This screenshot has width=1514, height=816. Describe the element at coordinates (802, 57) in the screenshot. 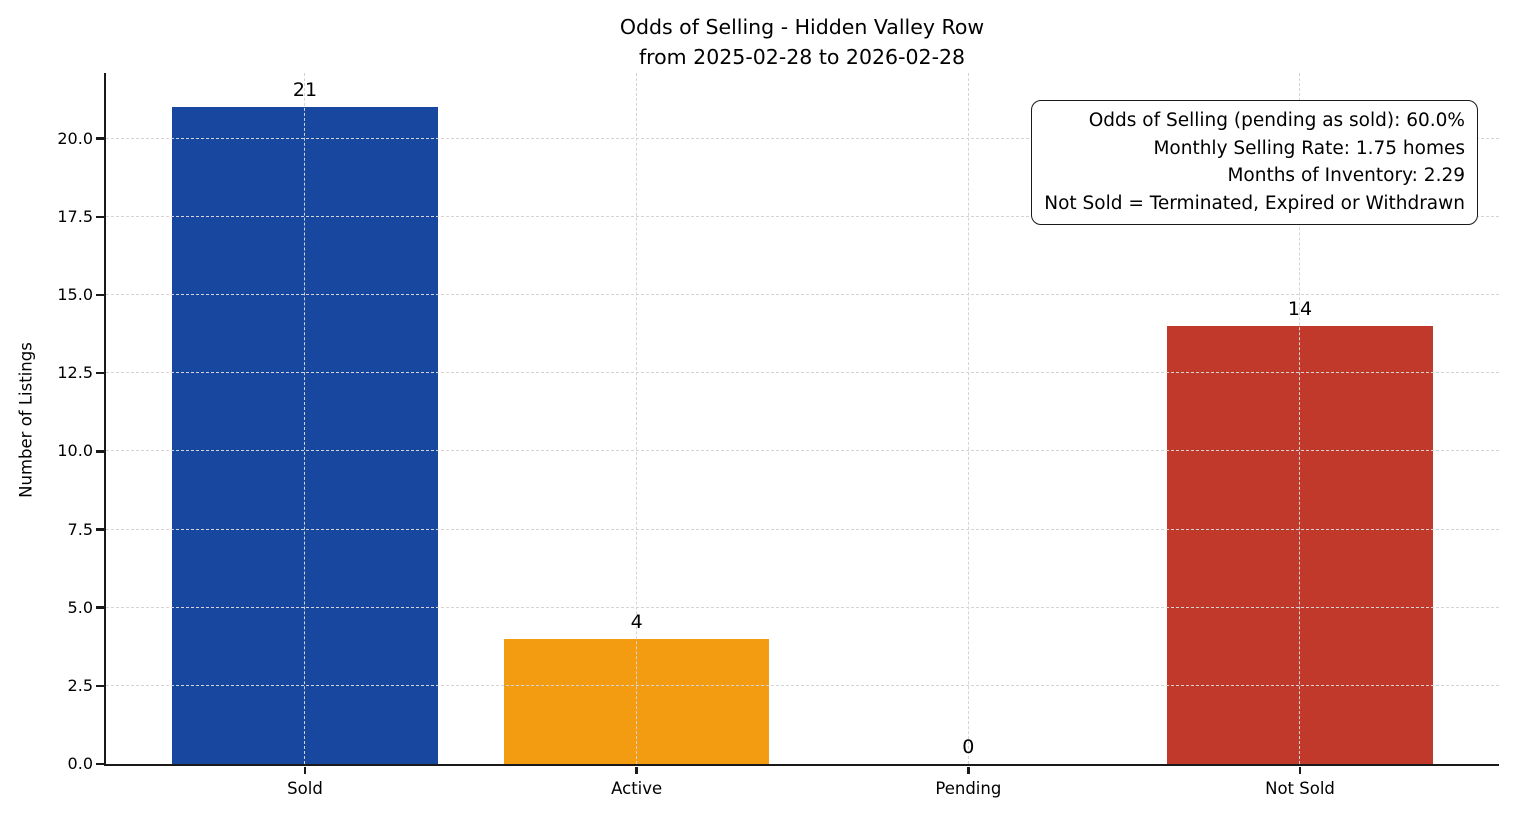

I see `chart-title-line2: from 2025-02-28 to 2026-02-28` at that location.